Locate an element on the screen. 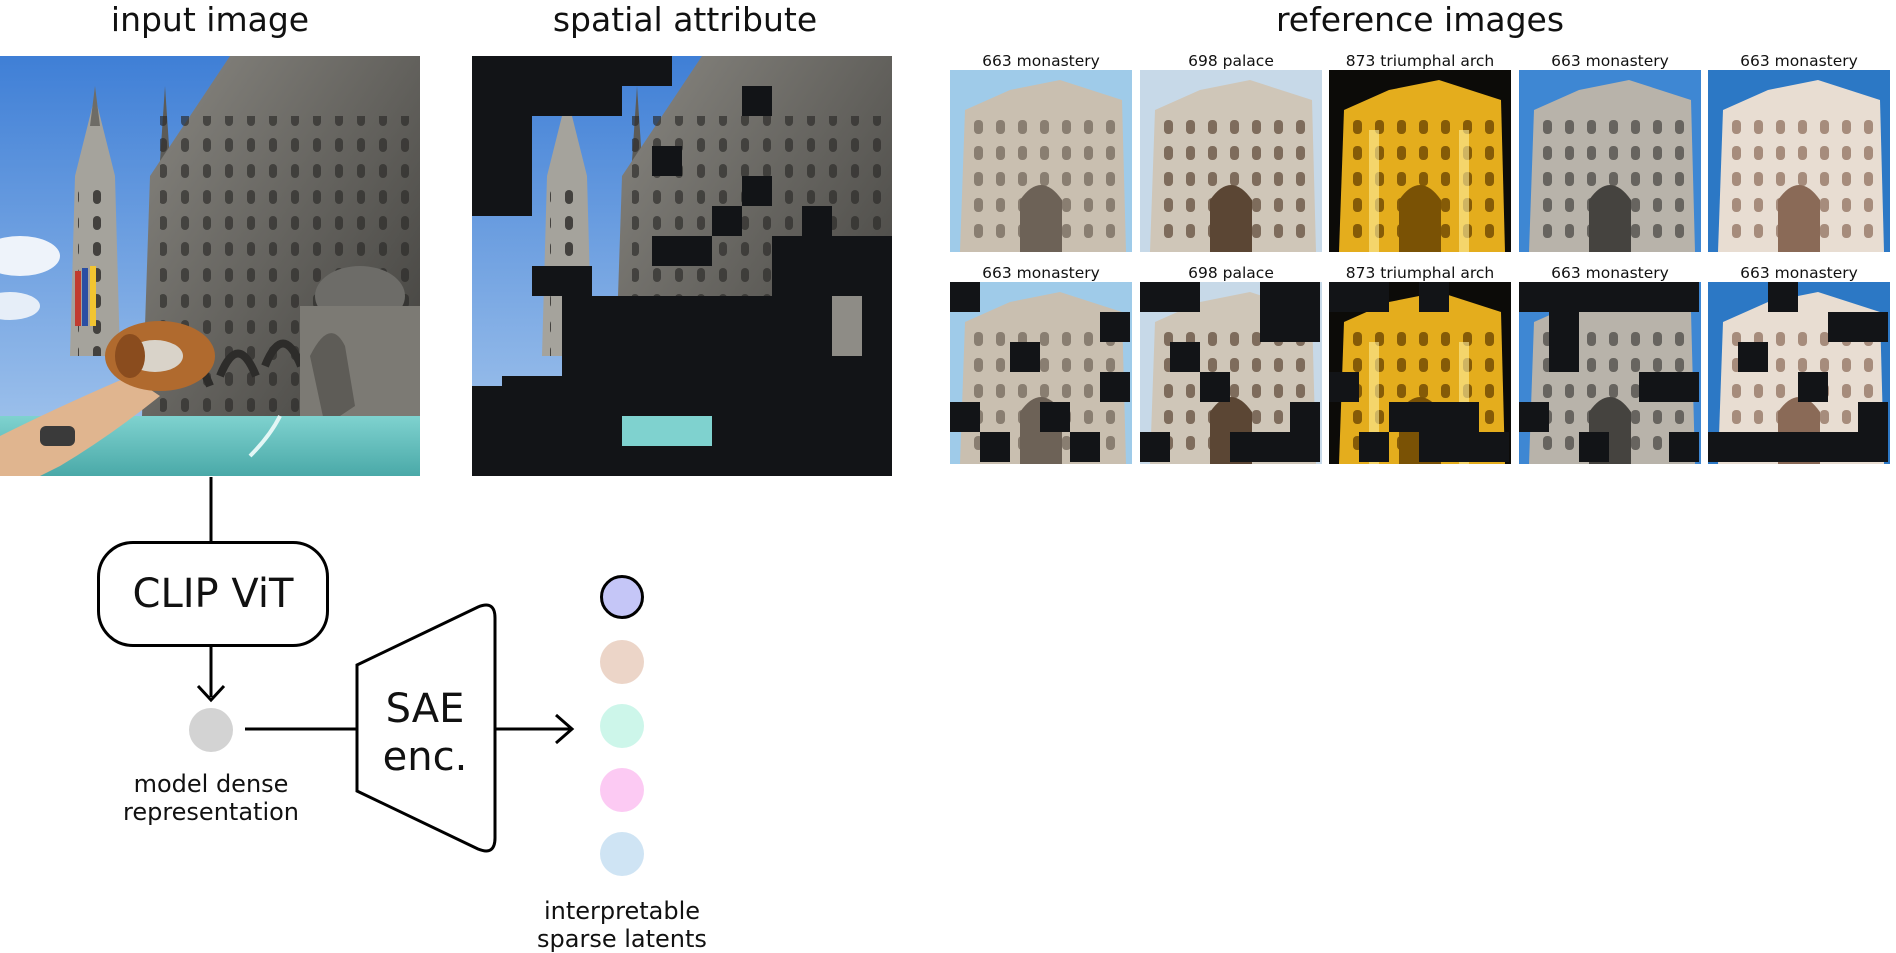 This screenshot has width=1896, height=953. clip-to-dense-arrowhead is located at coordinates (211, 693).